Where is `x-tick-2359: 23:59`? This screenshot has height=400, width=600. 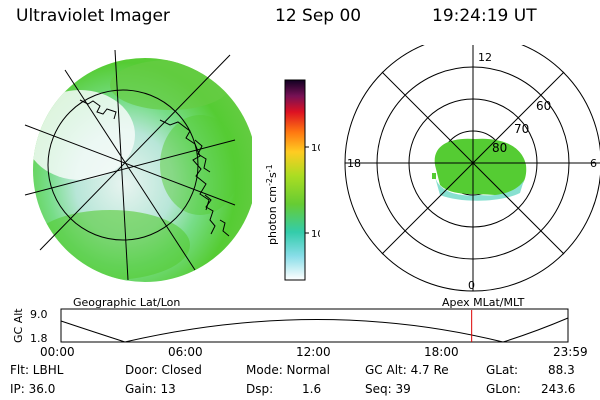 x-tick-2359: 23:59 is located at coordinates (570, 352).